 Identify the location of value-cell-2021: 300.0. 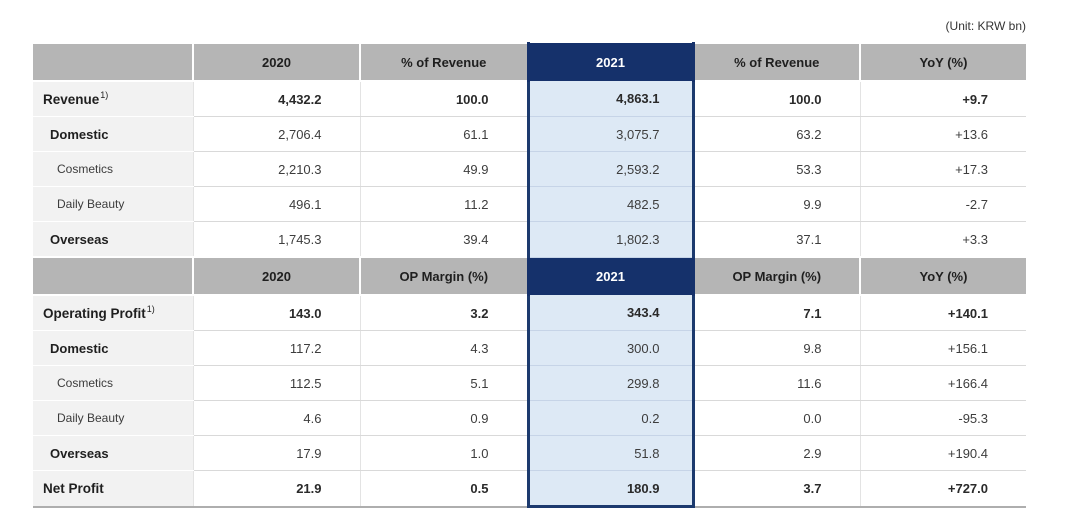
(610, 348).